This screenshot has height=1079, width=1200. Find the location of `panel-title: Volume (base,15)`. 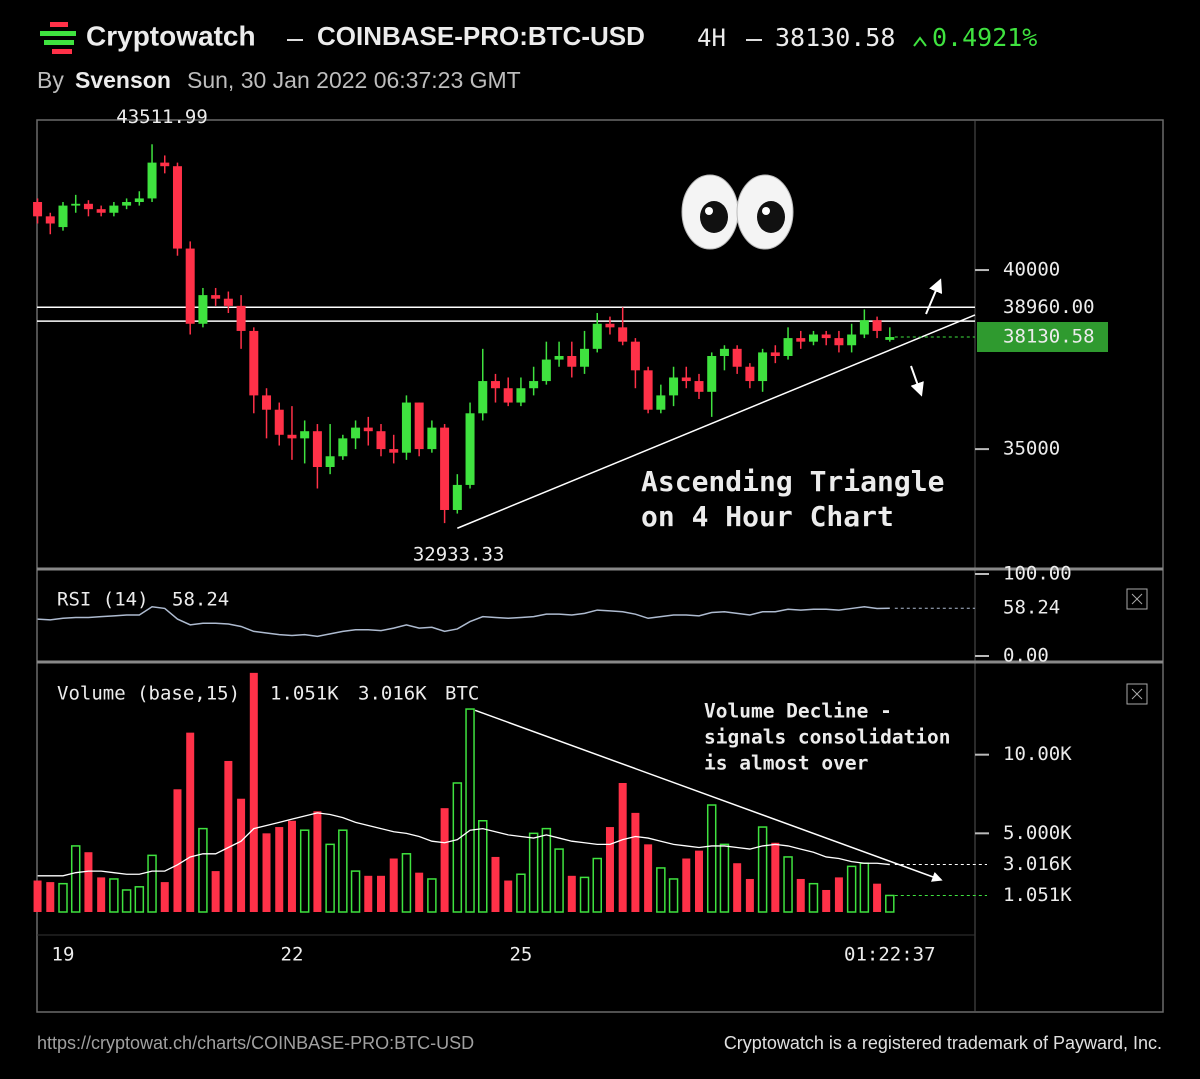

panel-title: Volume (base,15) is located at coordinates (148, 694).